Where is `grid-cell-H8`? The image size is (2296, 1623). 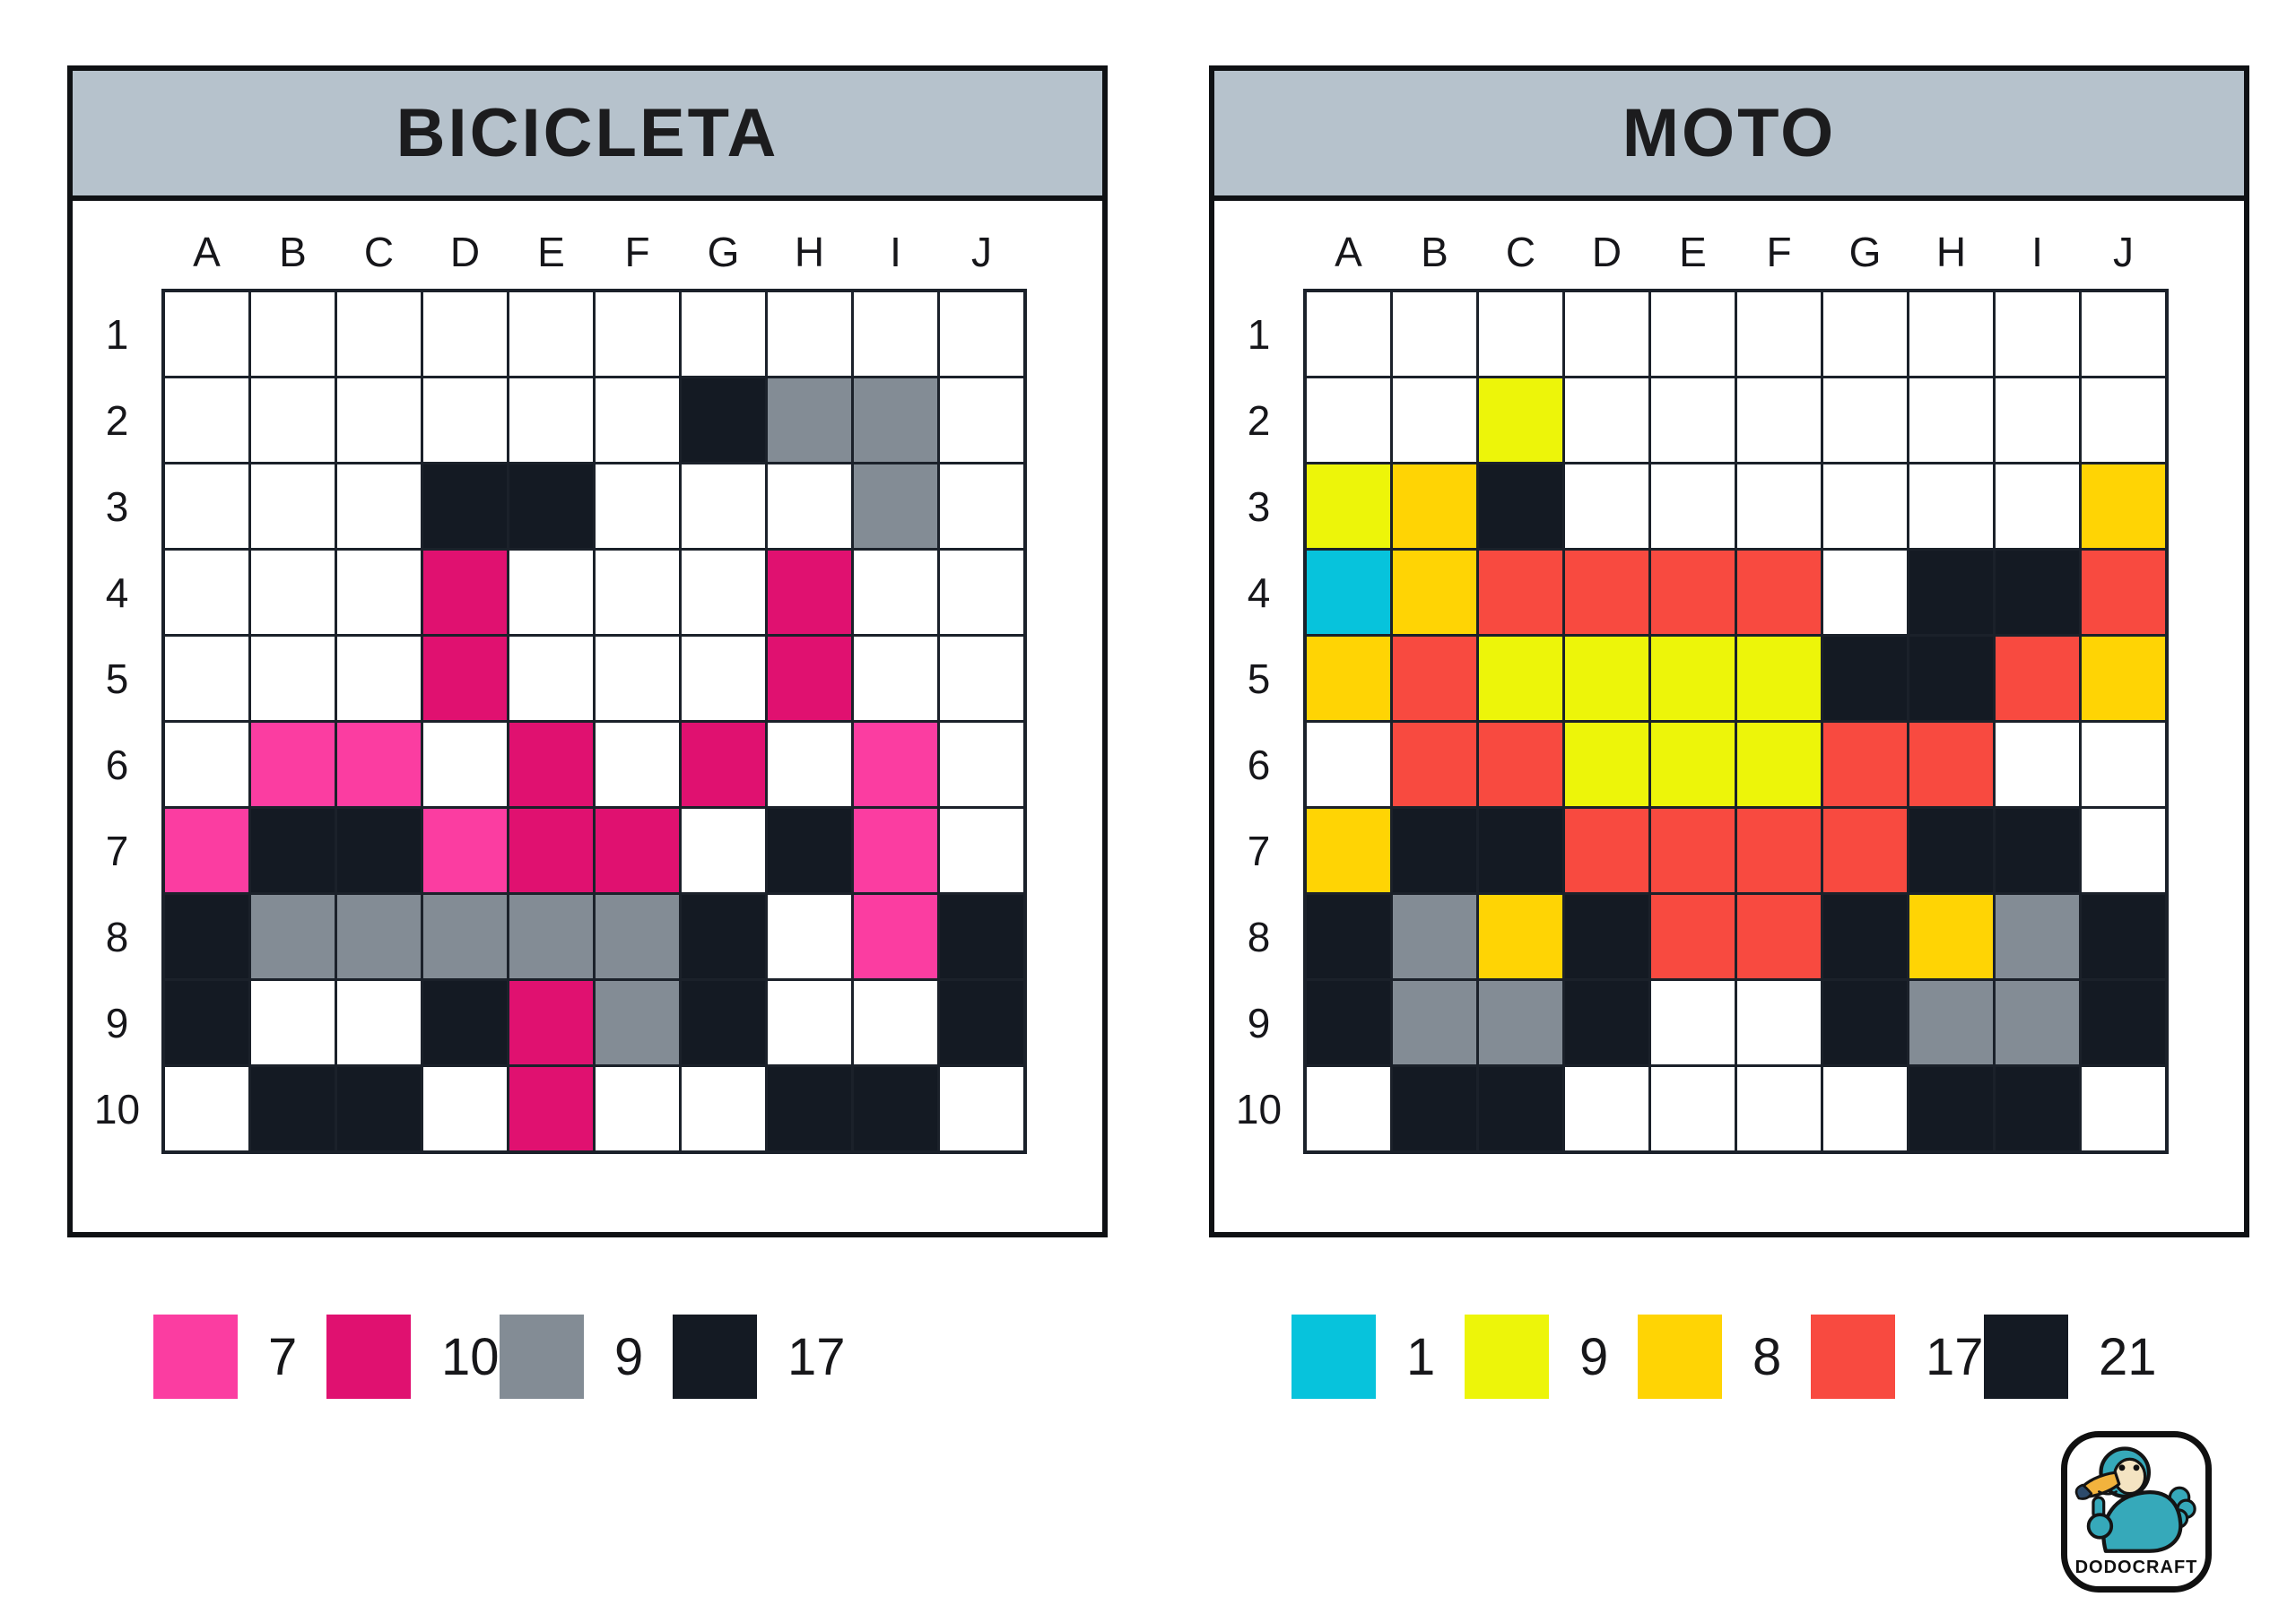
grid-cell-H8 is located at coordinates (809, 936).